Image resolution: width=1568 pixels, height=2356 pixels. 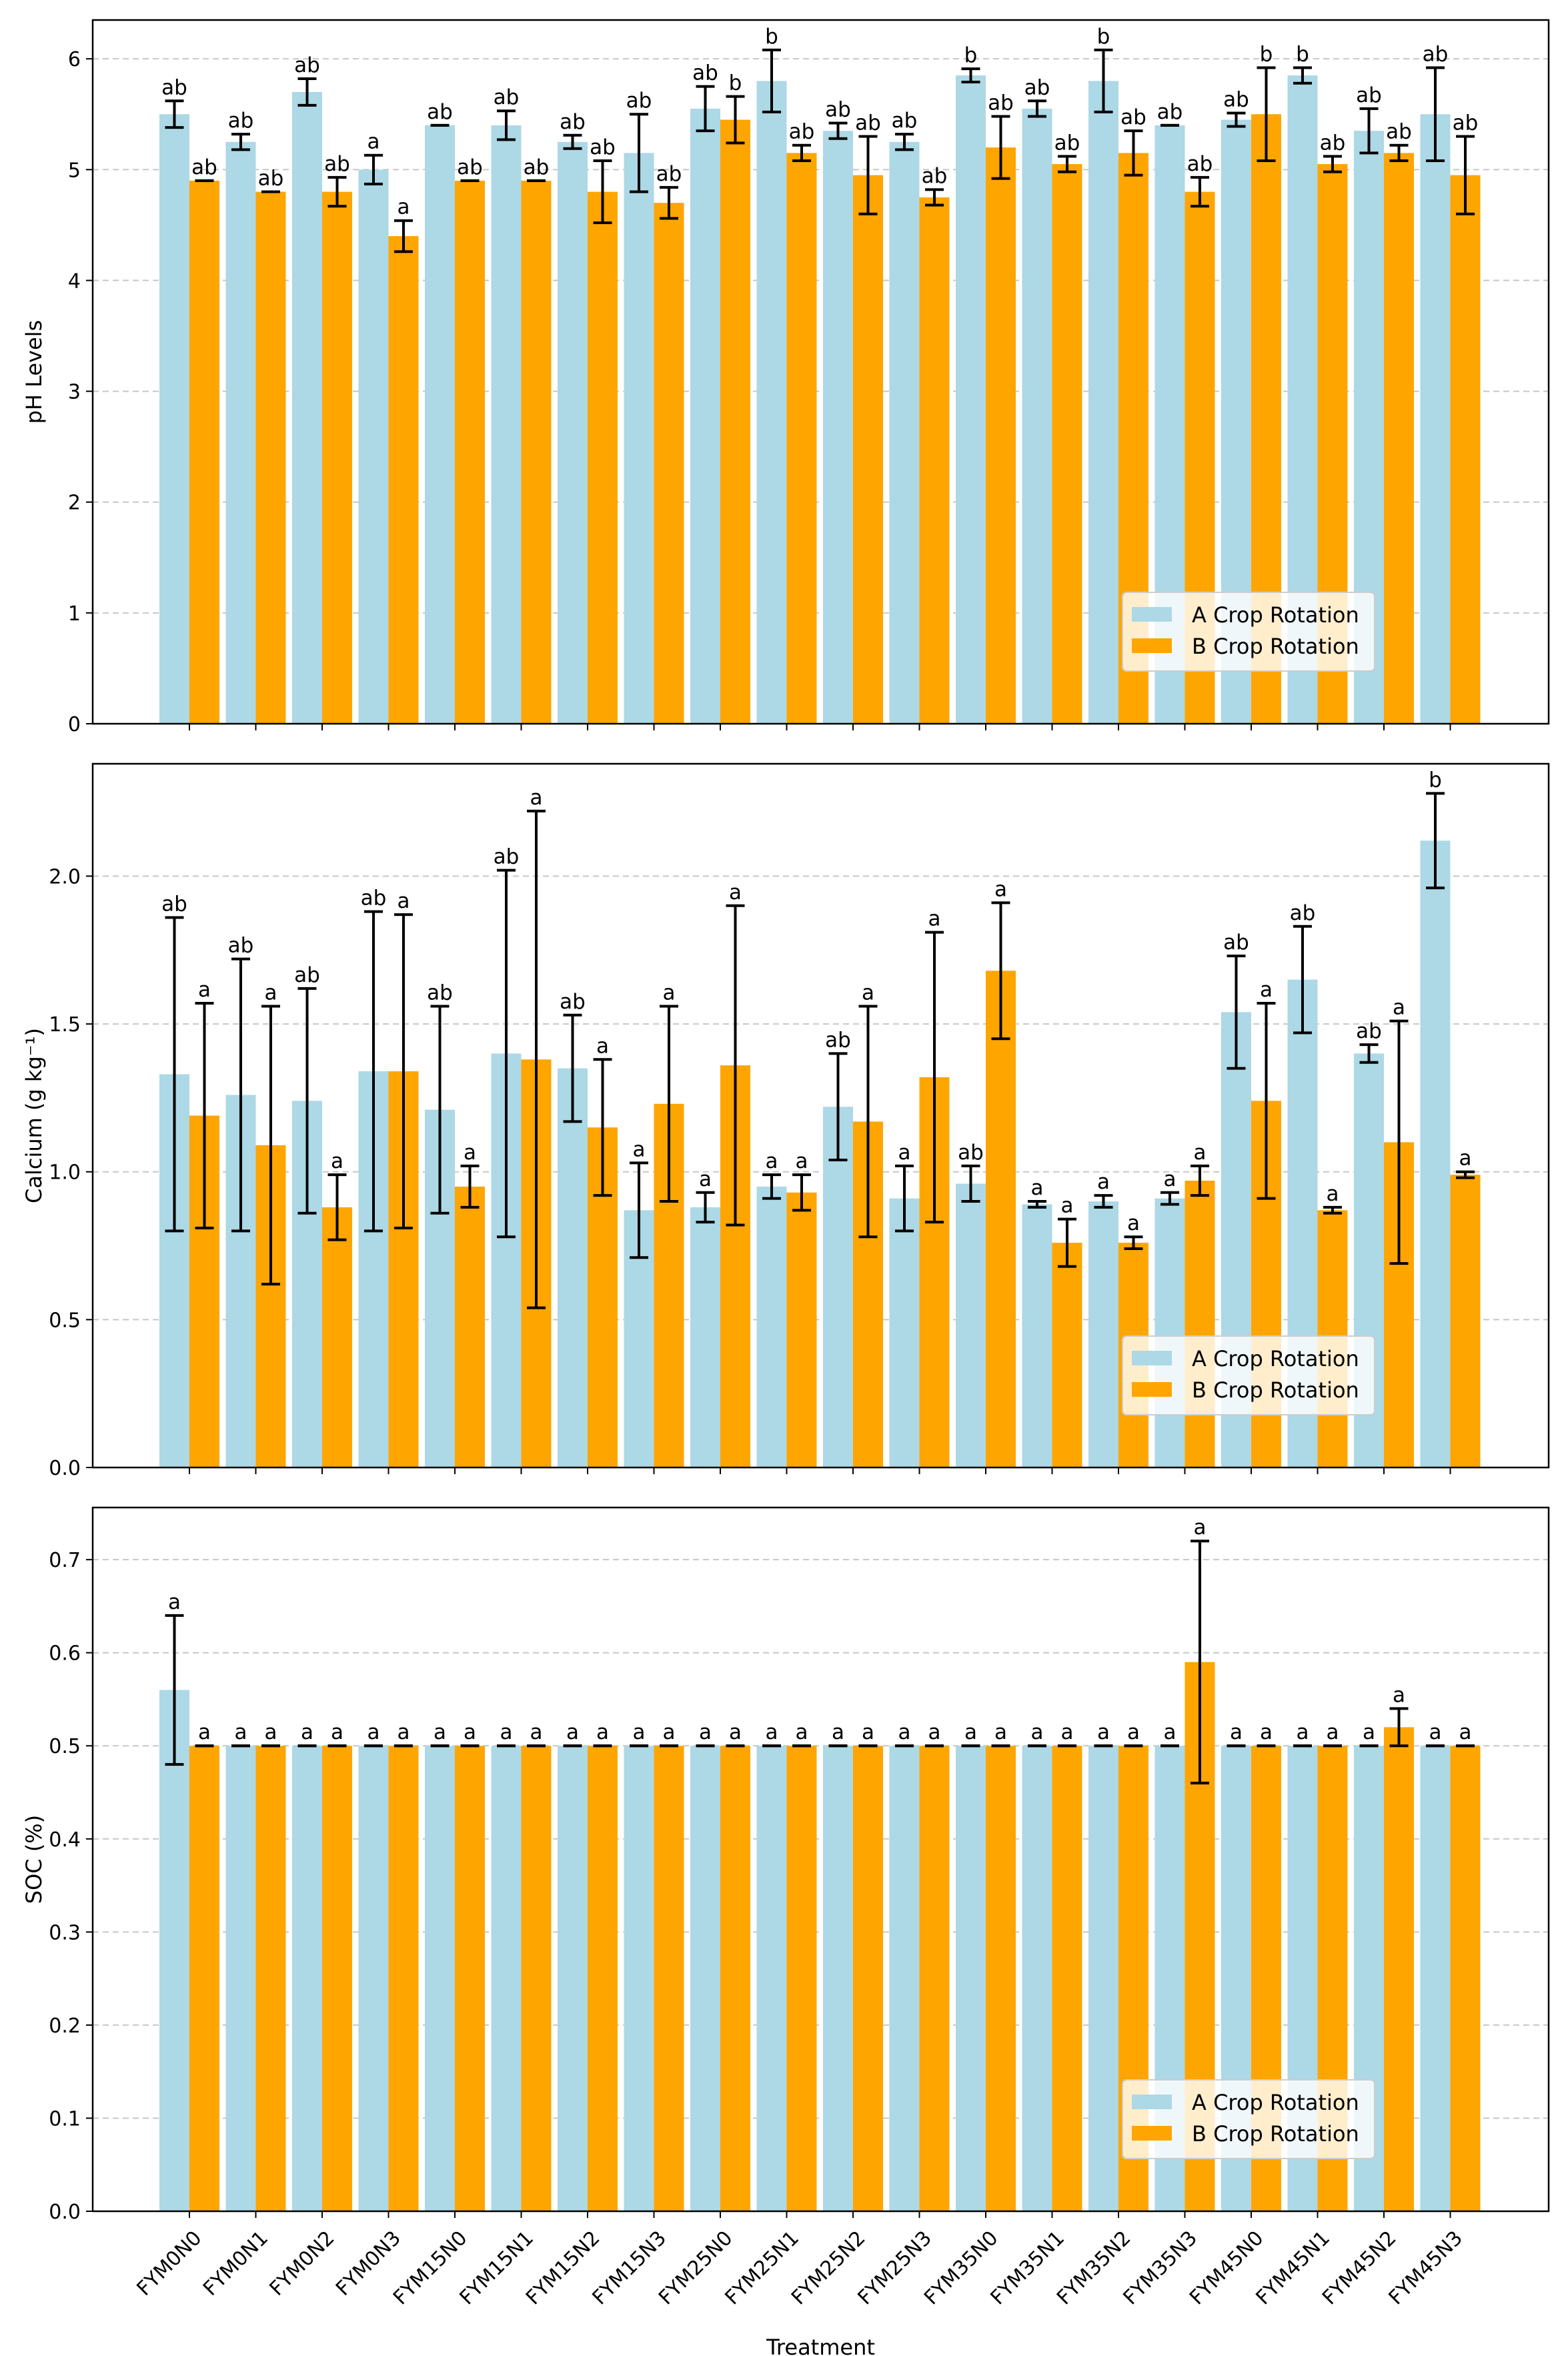 I want to click on y-tick-label: 5, so click(x=74, y=170).